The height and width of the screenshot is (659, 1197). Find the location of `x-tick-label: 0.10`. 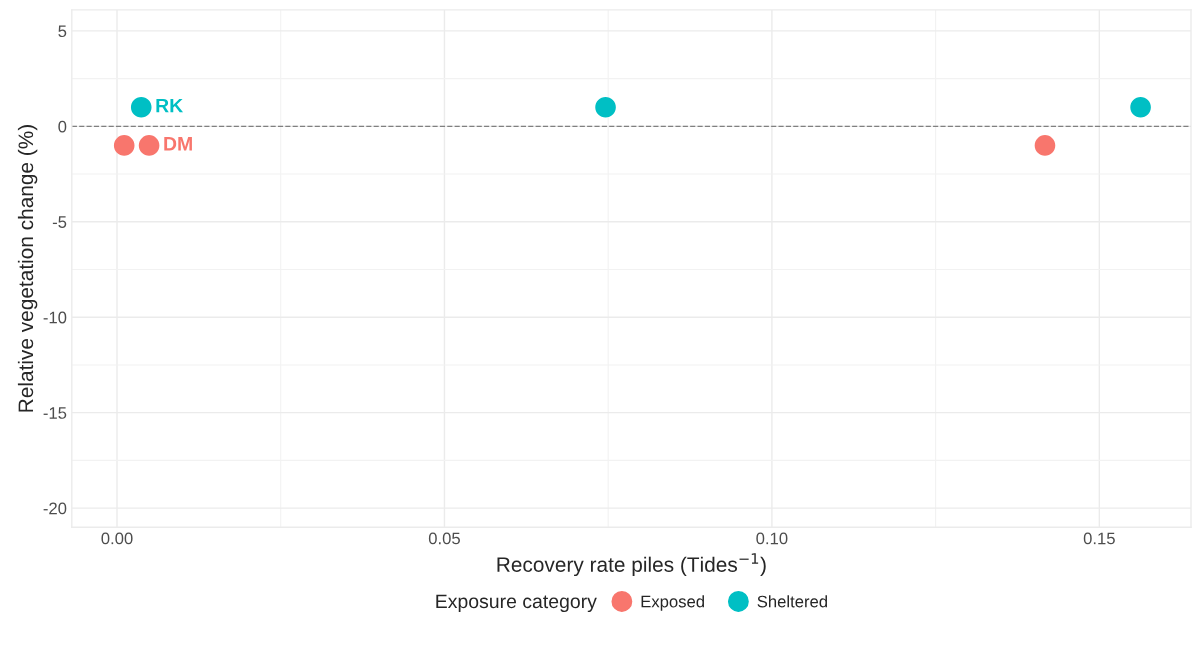

x-tick-label: 0.10 is located at coordinates (772, 538).